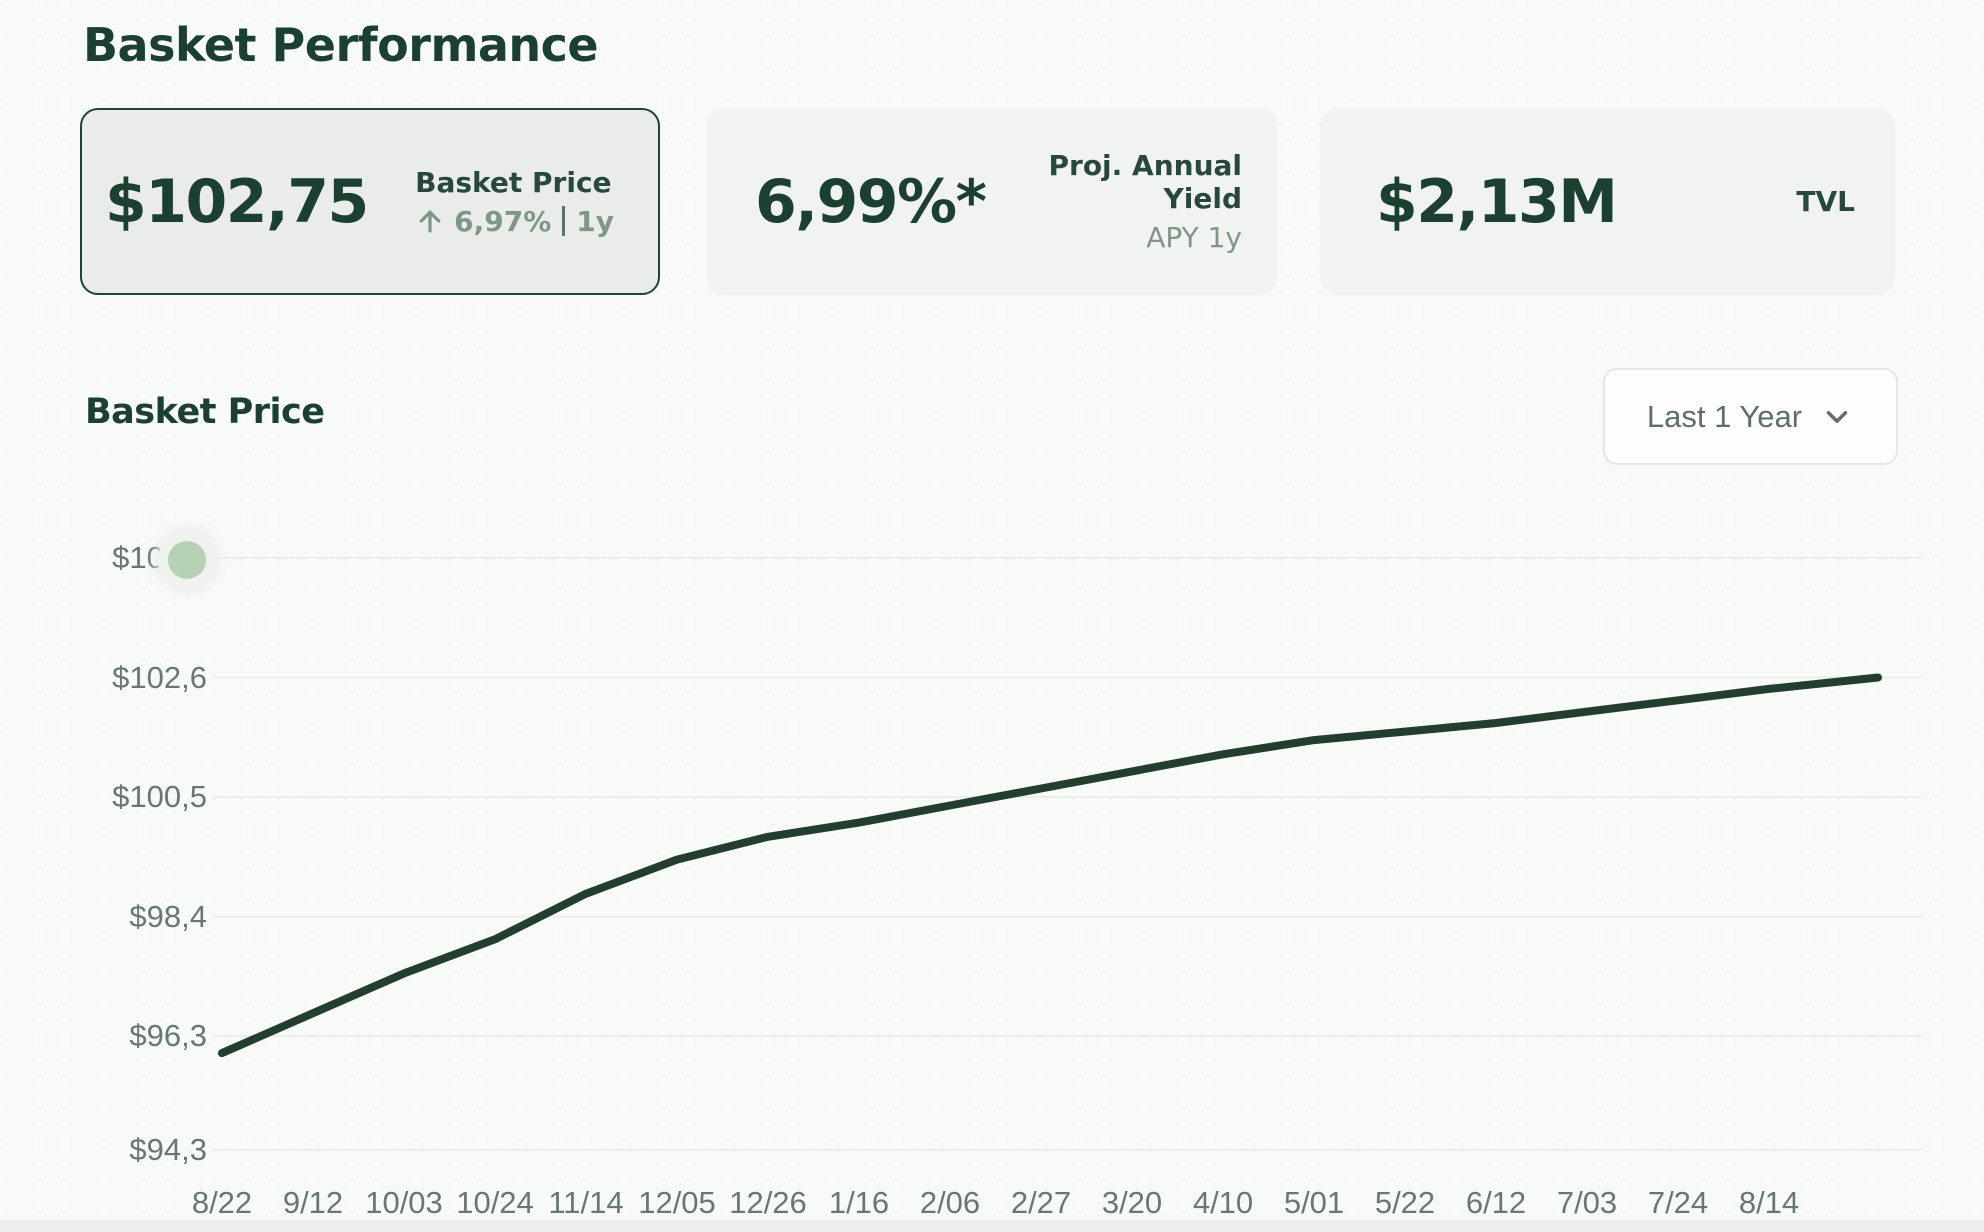  What do you see at coordinates (950, 1202) in the screenshot?
I see `x-axis-label: 2/06` at bounding box center [950, 1202].